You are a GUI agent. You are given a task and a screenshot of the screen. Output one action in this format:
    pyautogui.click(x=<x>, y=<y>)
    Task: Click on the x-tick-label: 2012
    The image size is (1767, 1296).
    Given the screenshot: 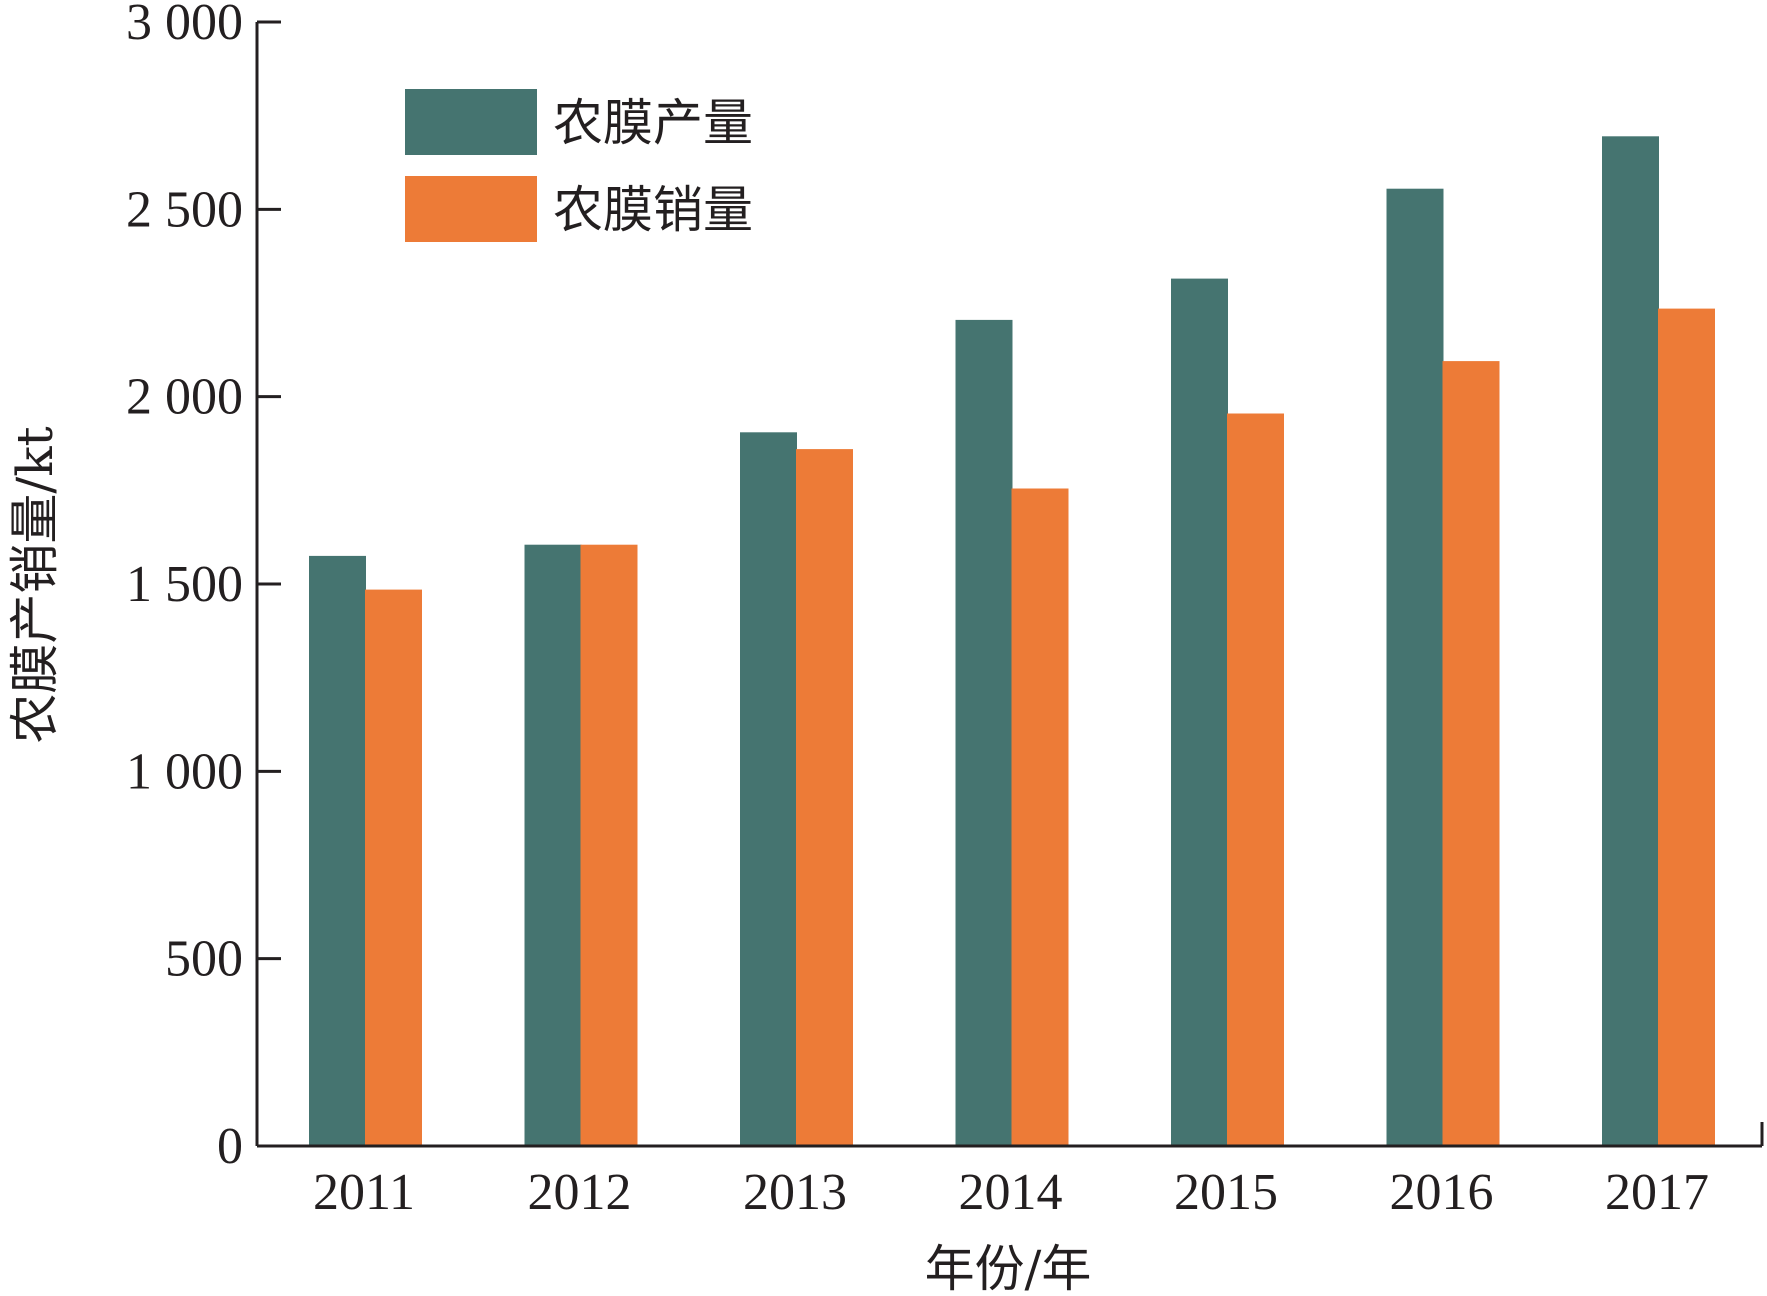 What is the action you would take?
    pyautogui.click(x=580, y=1192)
    